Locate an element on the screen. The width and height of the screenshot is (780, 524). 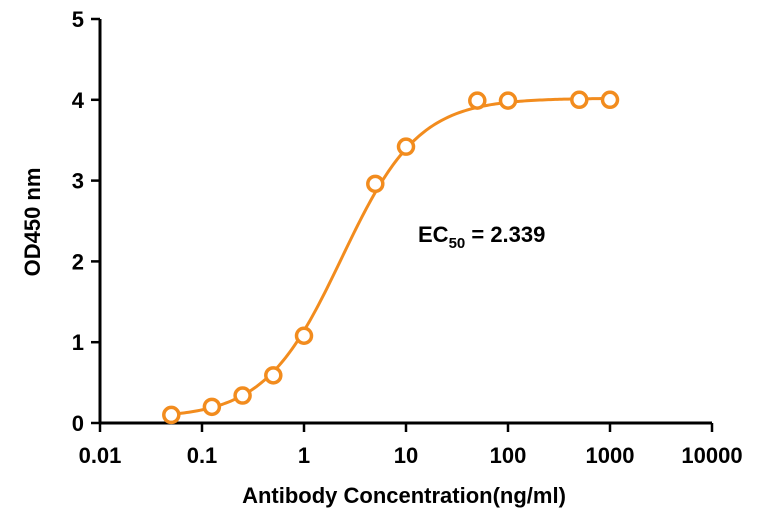
x-tick-label: 100 is located at coordinates (508, 455).